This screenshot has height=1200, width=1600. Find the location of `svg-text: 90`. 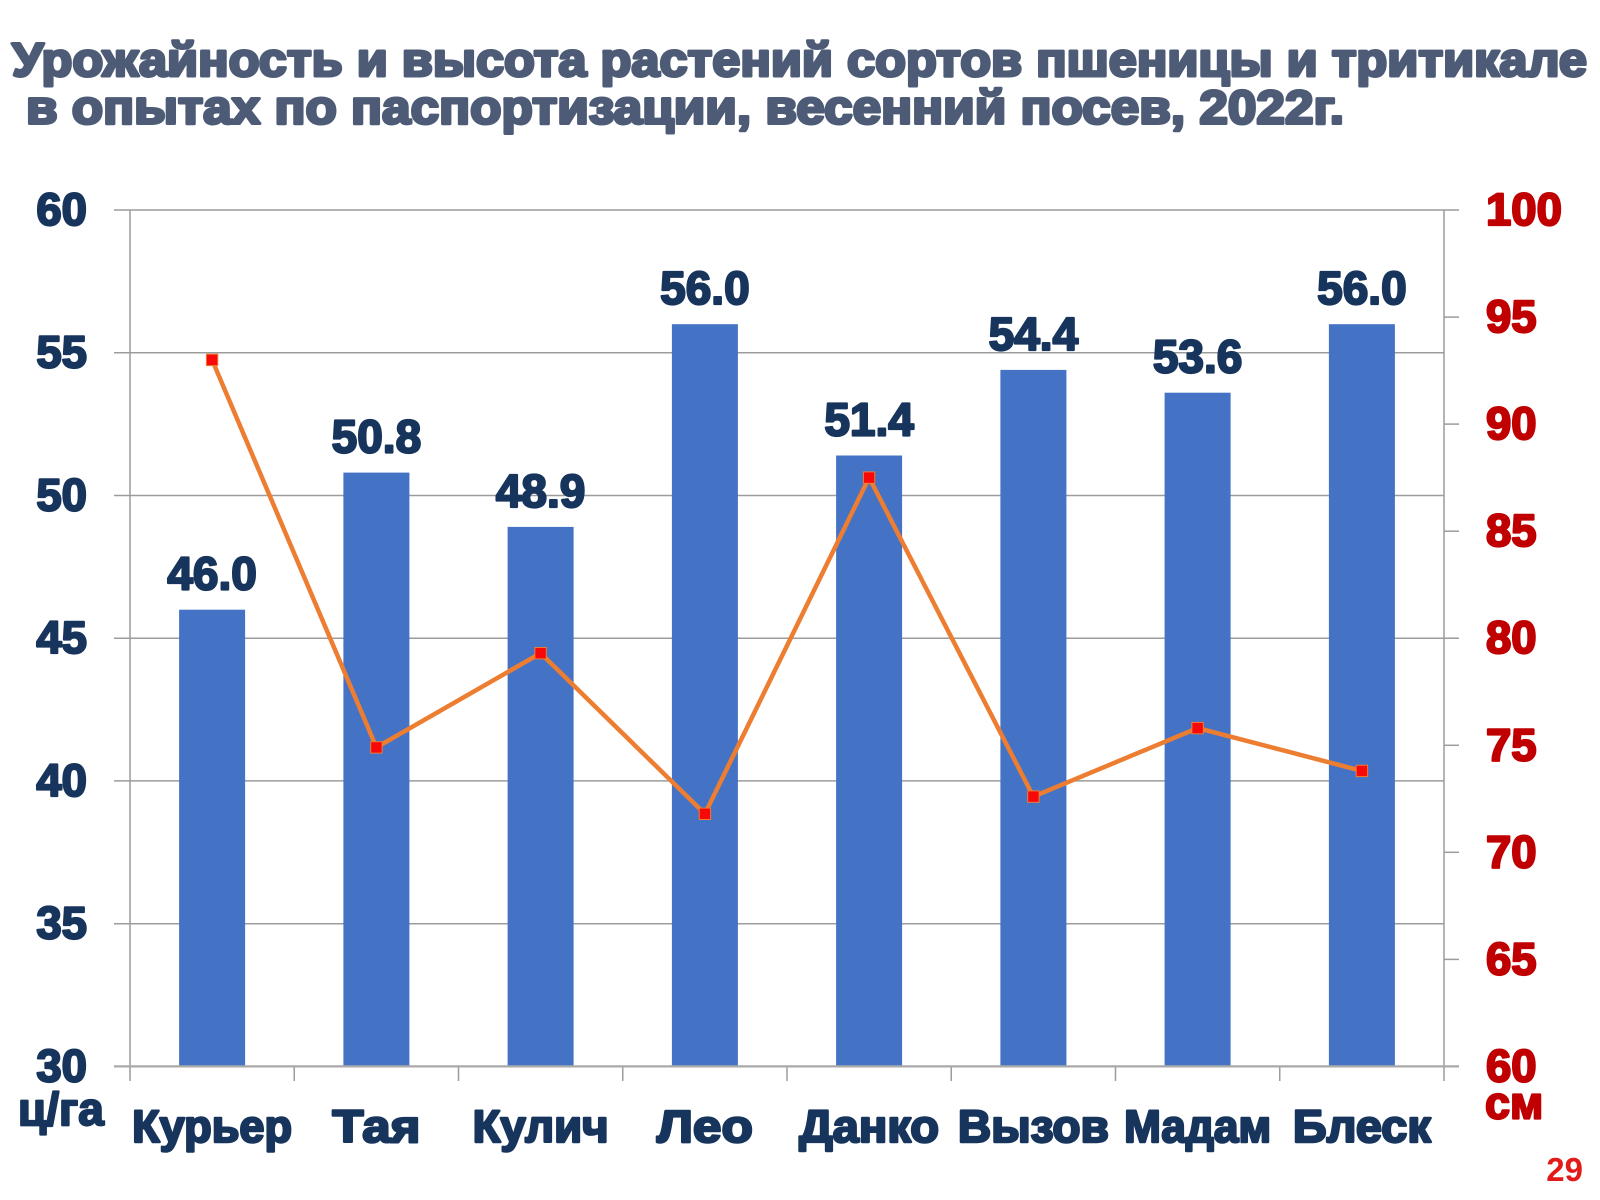

svg-text: 90 is located at coordinates (1511, 423).